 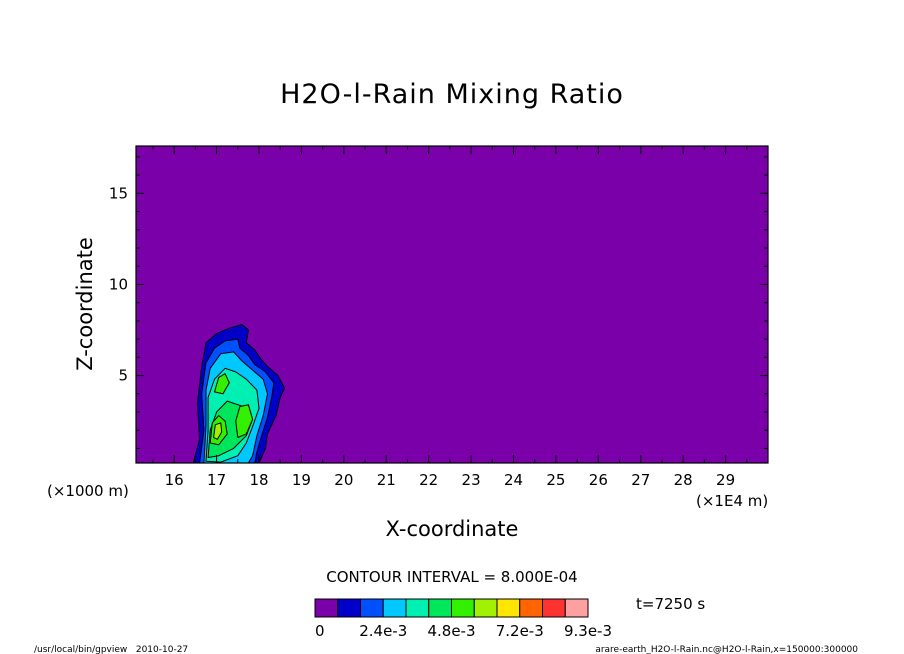 I want to click on time-stamp: t=7250 s, so click(x=670, y=604).